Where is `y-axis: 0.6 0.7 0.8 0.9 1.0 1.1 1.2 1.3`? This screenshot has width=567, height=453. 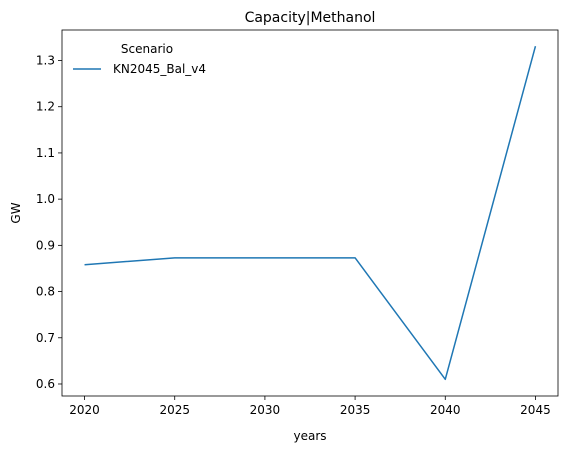 y-axis: 0.6 0.7 0.8 0.9 1.0 1.1 1.2 1.3 is located at coordinates (49, 222).